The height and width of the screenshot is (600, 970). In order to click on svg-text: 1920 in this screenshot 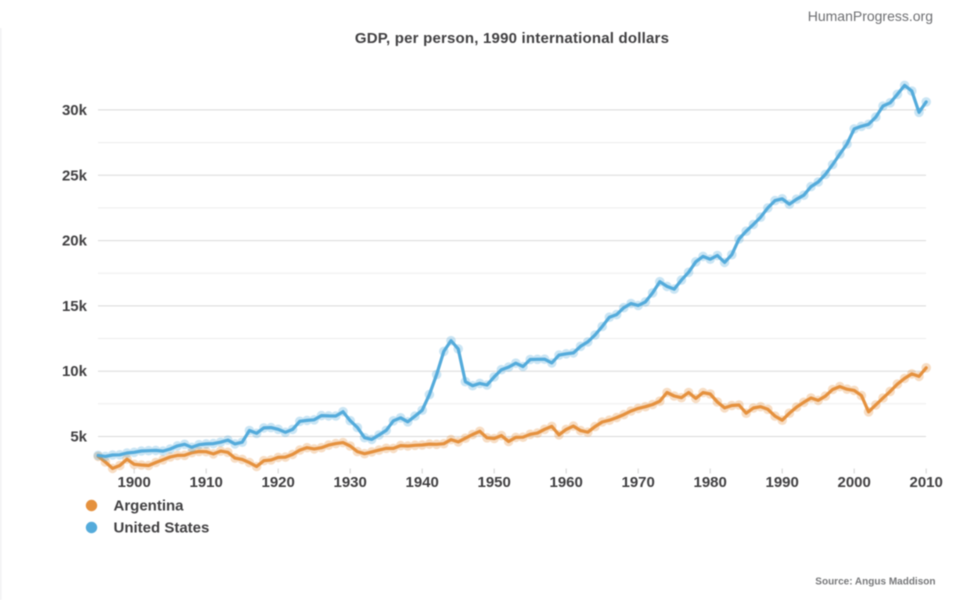, I will do `click(278, 482)`.